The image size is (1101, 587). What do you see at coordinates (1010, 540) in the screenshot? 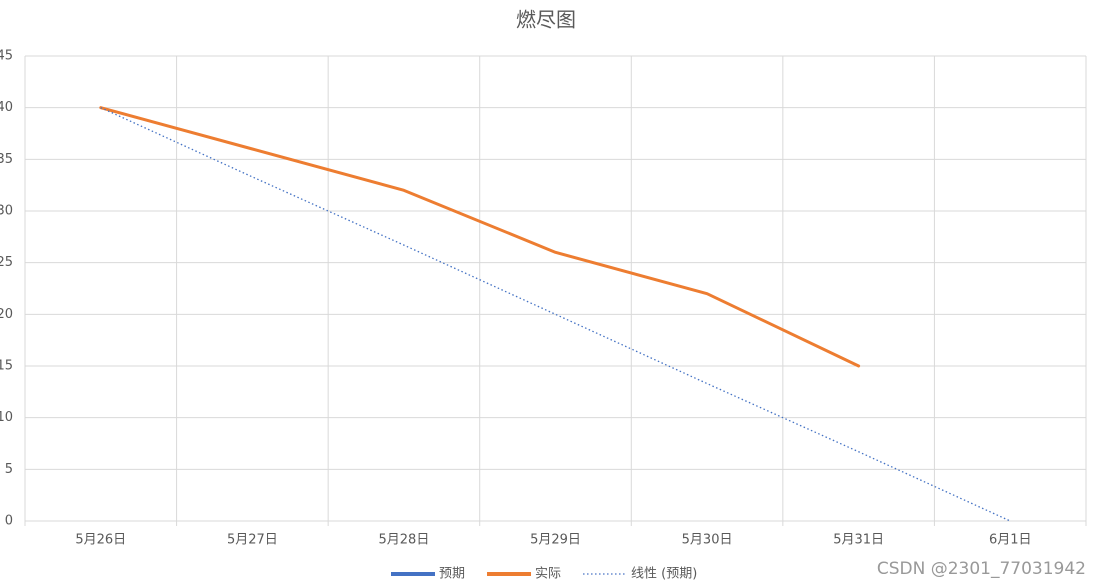
I see `x-tick-label: 6月1日` at bounding box center [1010, 540].